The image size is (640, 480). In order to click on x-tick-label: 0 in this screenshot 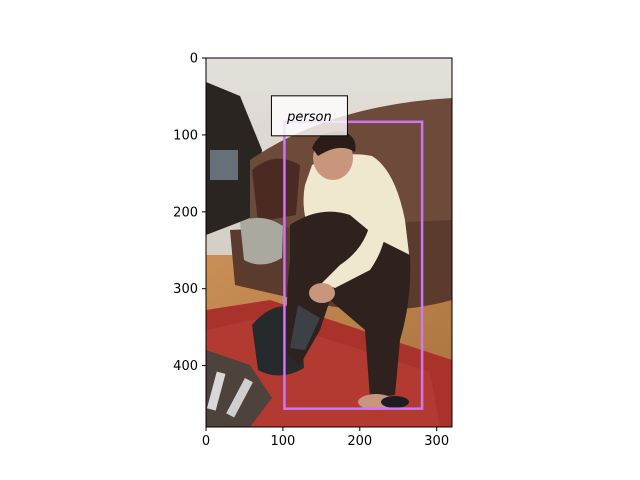, I will do `click(206, 441)`.